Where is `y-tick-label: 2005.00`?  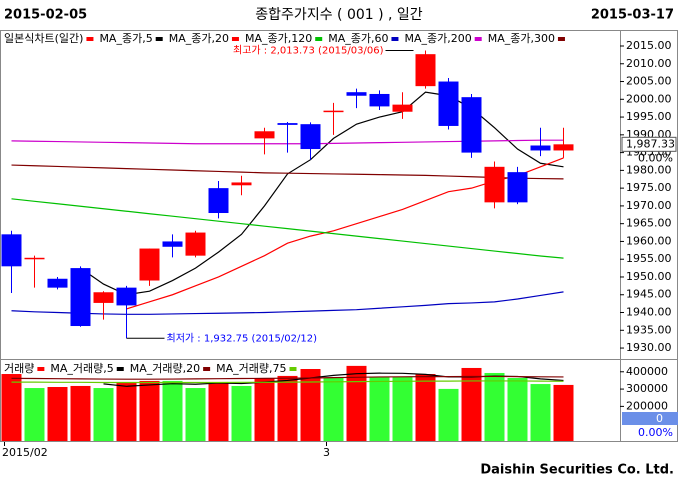 y-tick-label: 2005.00 is located at coordinates (649, 81).